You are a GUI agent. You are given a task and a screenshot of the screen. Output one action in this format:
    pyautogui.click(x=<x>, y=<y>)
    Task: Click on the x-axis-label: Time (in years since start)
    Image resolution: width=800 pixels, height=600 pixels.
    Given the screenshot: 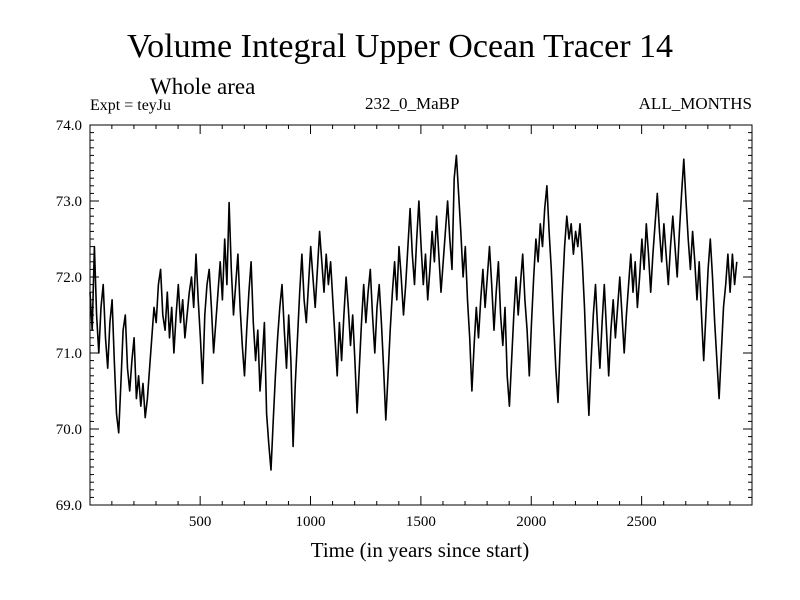 What is the action you would take?
    pyautogui.click(x=420, y=550)
    